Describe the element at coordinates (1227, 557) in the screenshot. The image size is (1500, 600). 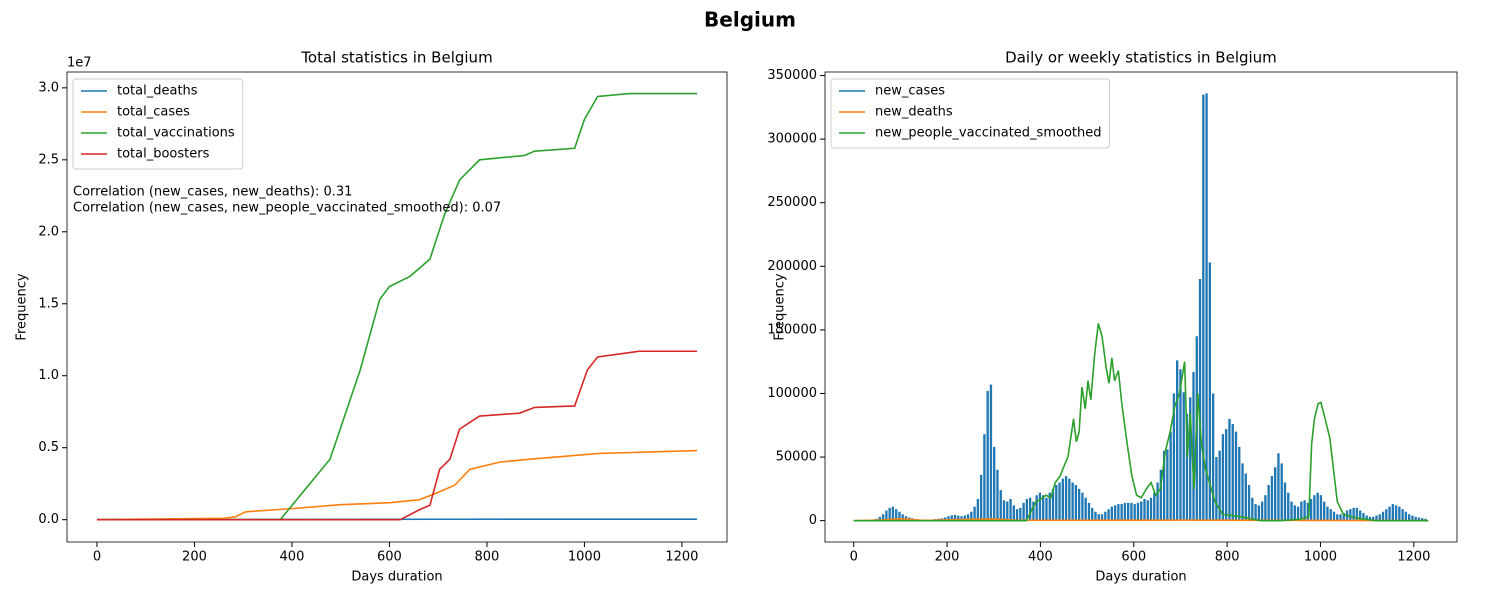
I see `x-tick-label: 800` at that location.